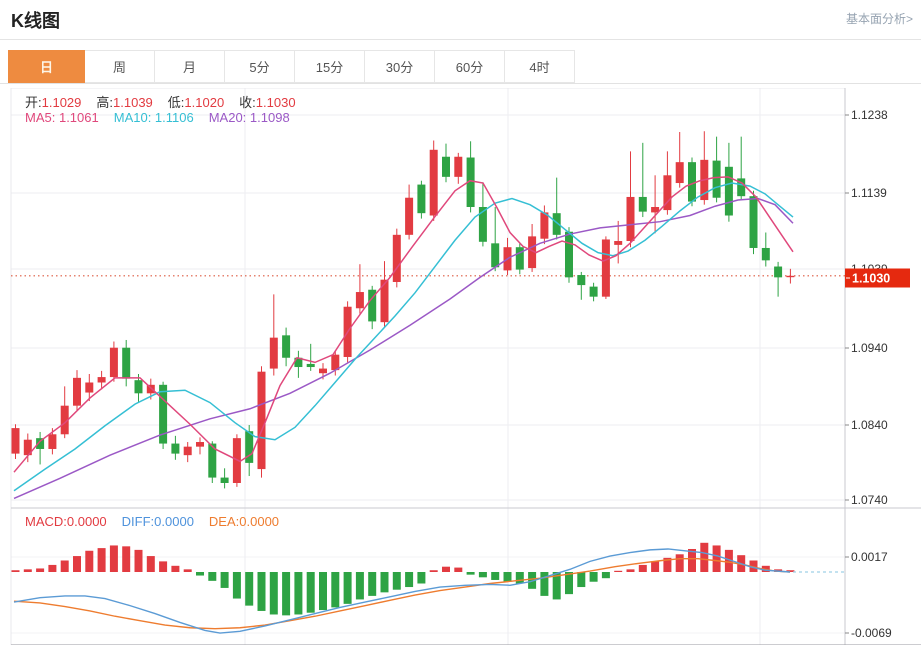 The height and width of the screenshot is (650, 921). Describe the element at coordinates (869, 193) in the screenshot. I see `svg-text: 1.1139` at that location.